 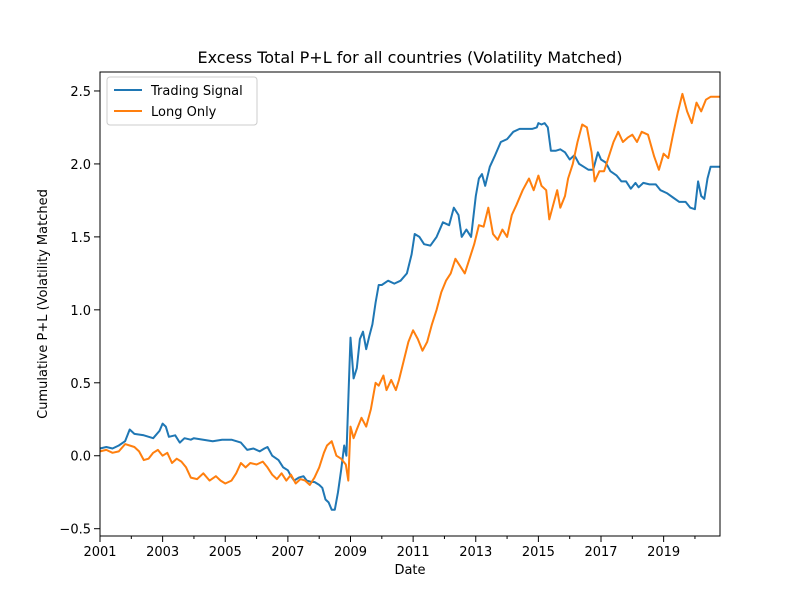 I want to click on legend: Trading Signal Long Only, so click(x=182, y=101).